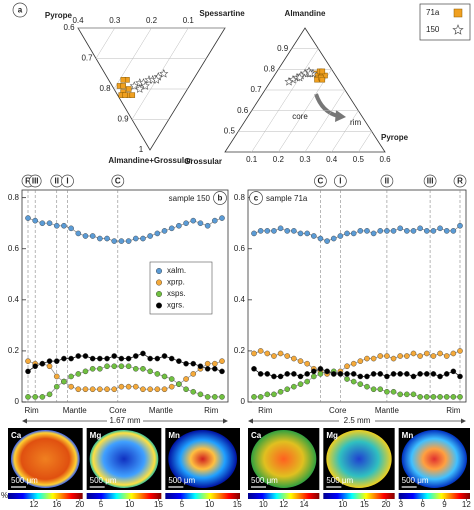  What do you see at coordinates (434, 496) in the screenshot?
I see `colorbar` at bounding box center [434, 496].